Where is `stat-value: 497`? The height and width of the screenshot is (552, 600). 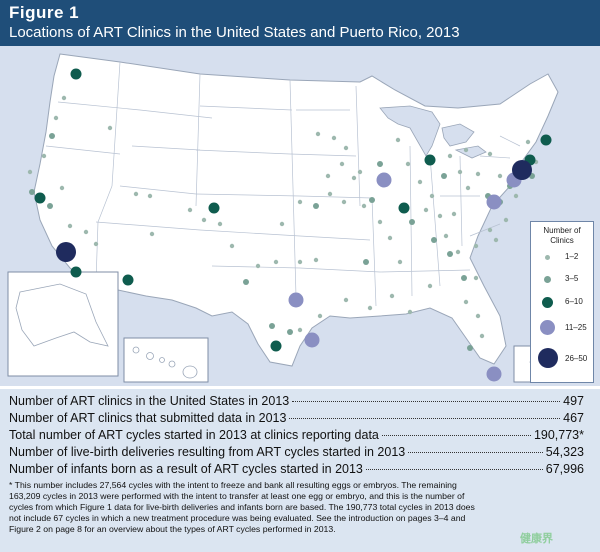
stat-value: 497 is located at coordinates (573, 401).